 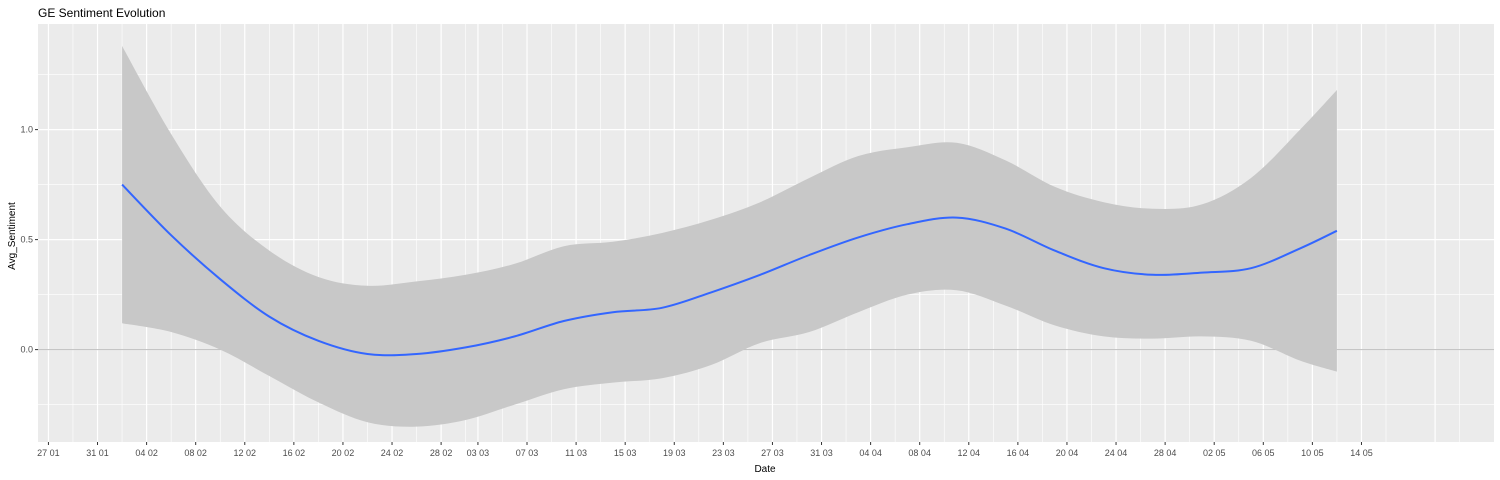 I want to click on x-tick-label: 03 03, so click(x=478, y=453).